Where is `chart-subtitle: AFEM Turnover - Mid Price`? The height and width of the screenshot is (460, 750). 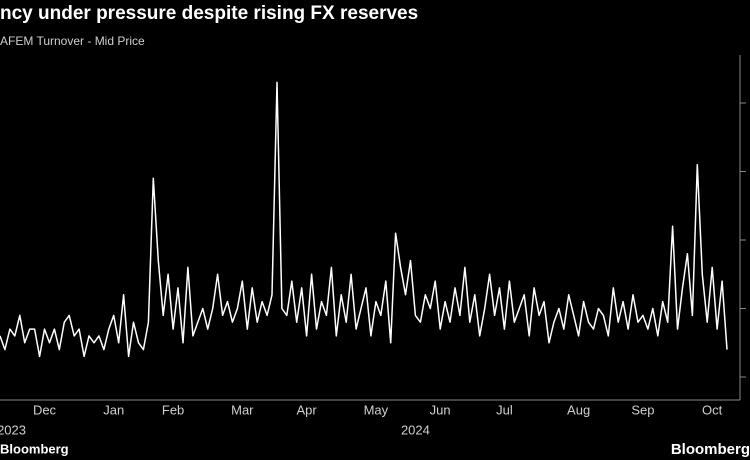
chart-subtitle: AFEM Turnover - Mid Price is located at coordinates (72, 41).